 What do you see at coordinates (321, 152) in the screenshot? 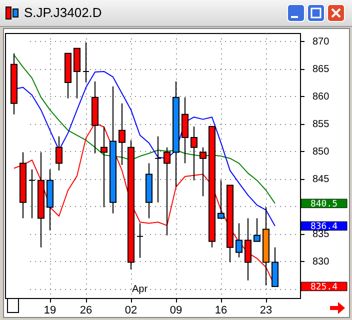
I see `y-tick-label: 850` at bounding box center [321, 152].